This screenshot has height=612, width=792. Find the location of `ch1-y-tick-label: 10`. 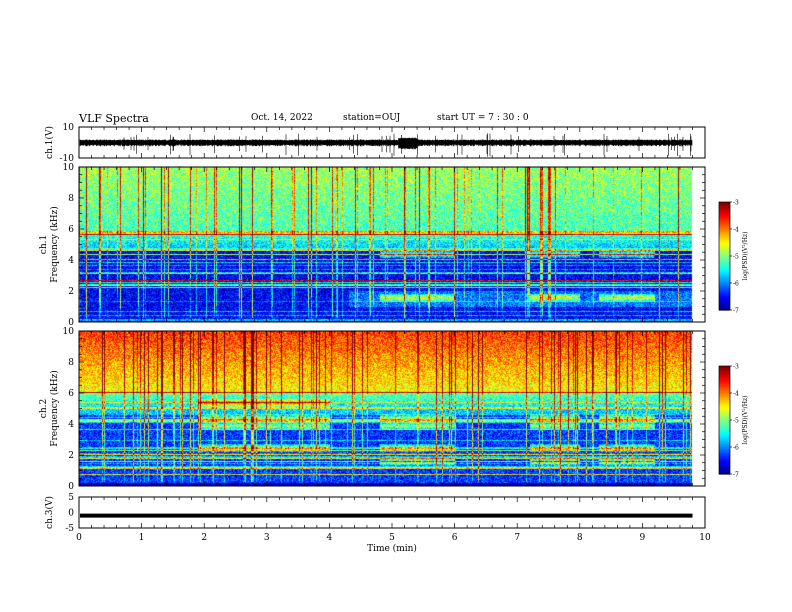

ch1-y-tick-label: 10 is located at coordinates (69, 128).